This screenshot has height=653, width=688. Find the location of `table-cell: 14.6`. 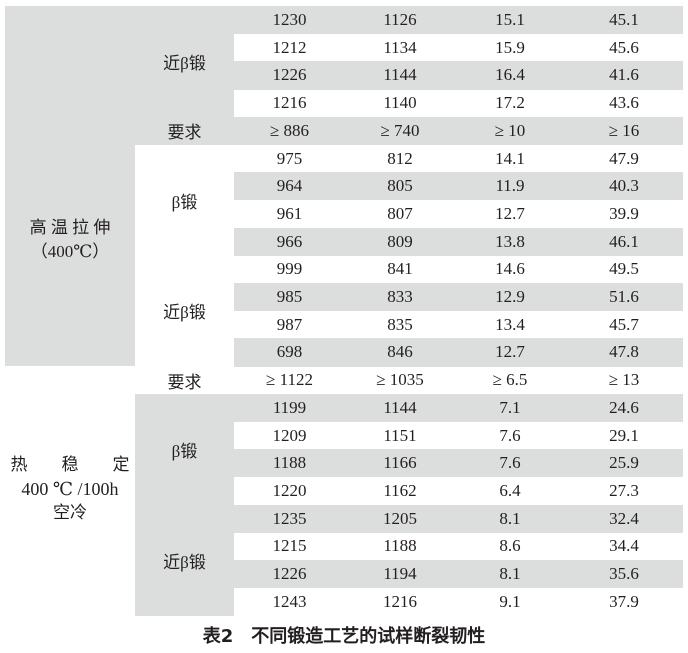

table-cell: 14.6 is located at coordinates (510, 269).